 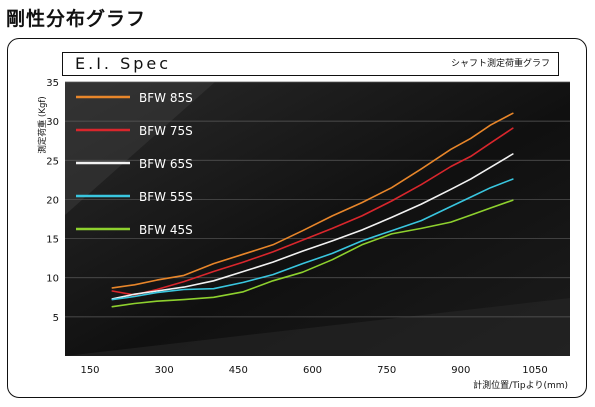 I want to click on x-tick-label: 150, so click(x=89, y=370).